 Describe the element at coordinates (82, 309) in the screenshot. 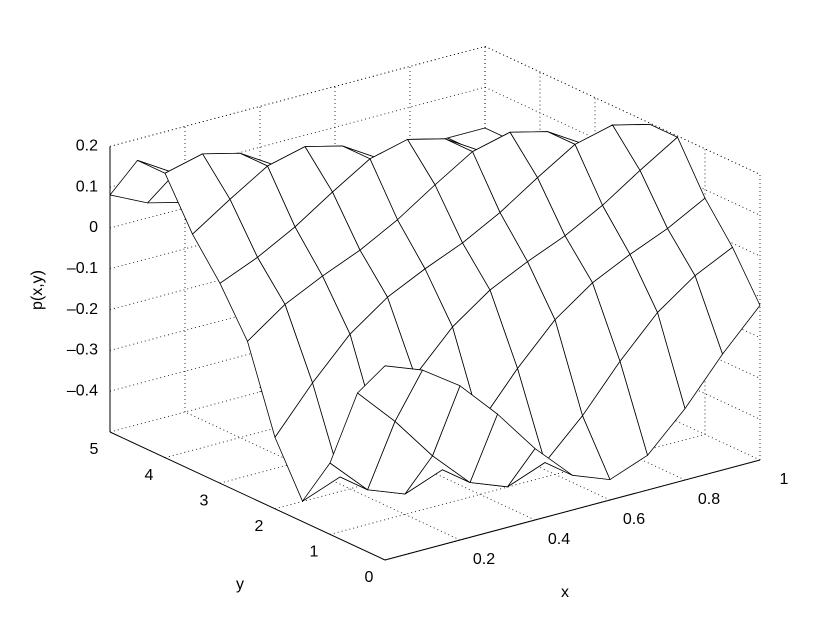

I see `z-tick-label: –0.2` at that location.